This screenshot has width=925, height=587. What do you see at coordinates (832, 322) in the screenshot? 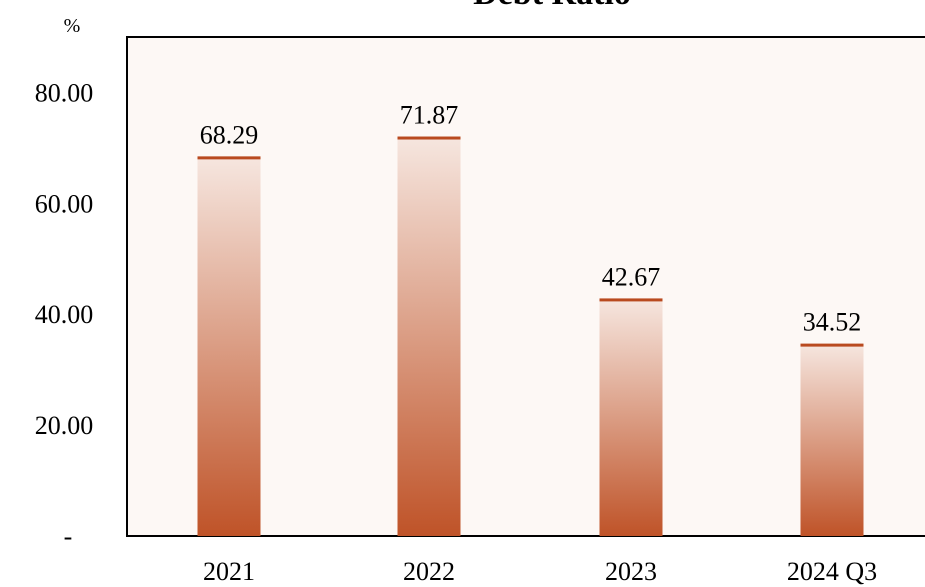
I see `data-label: 34.52` at bounding box center [832, 322].